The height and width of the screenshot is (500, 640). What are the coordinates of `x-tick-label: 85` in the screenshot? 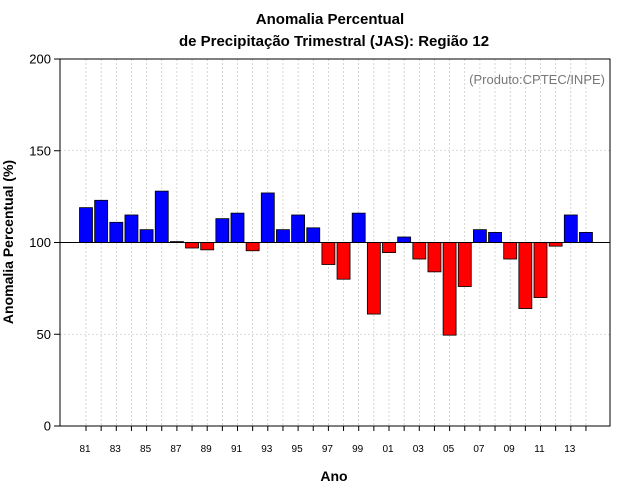 It's located at (146, 449).